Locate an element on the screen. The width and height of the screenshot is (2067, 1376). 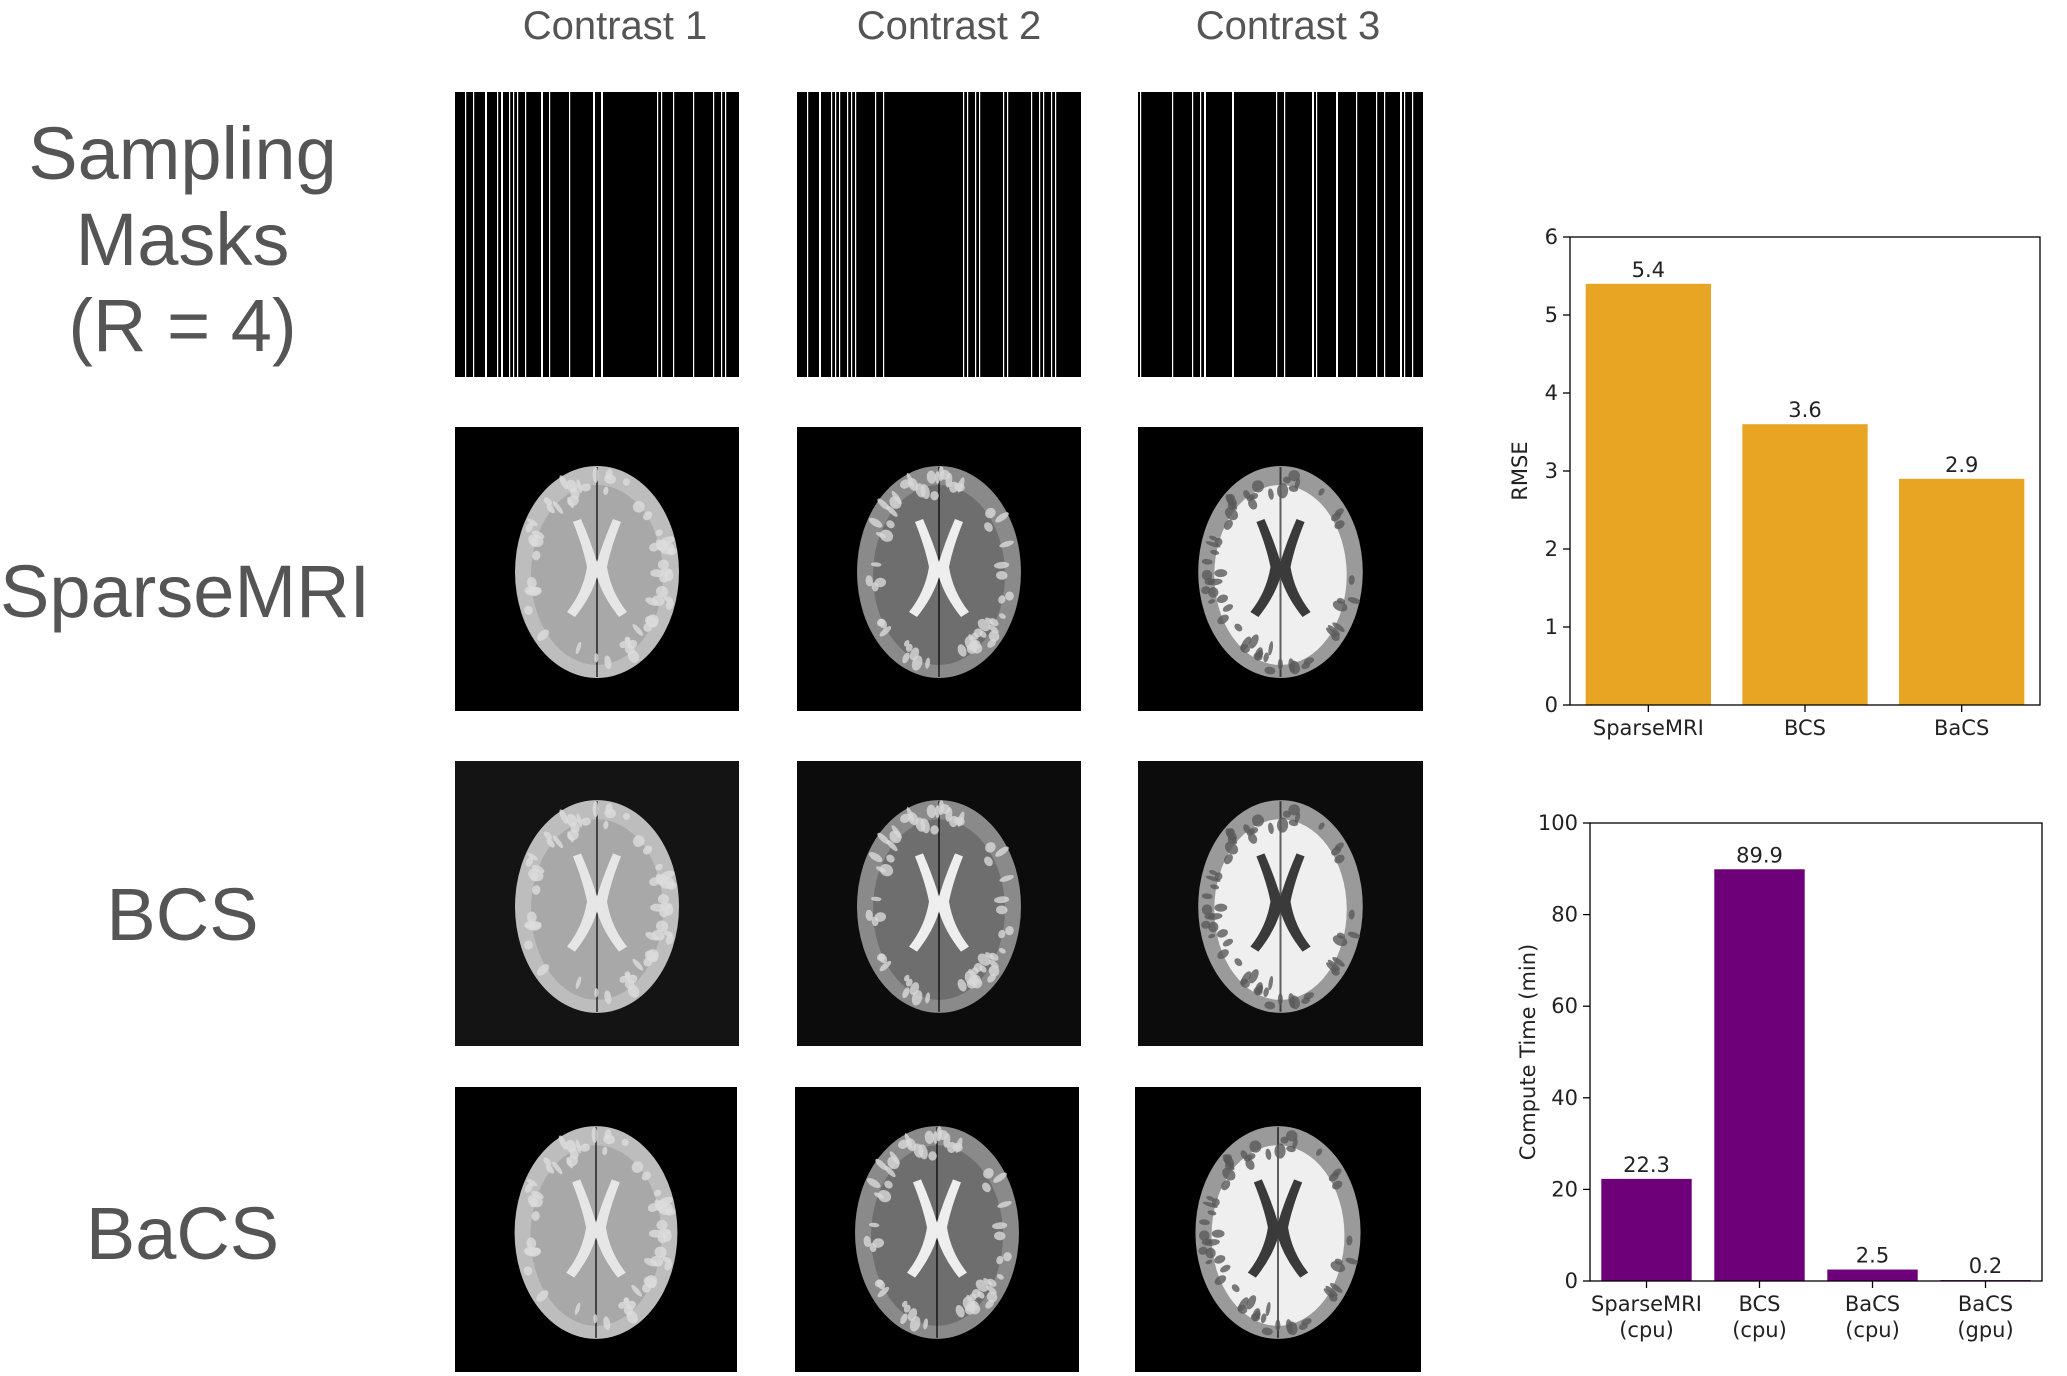
bar-value-label: 89.9 is located at coordinates (1759, 855).